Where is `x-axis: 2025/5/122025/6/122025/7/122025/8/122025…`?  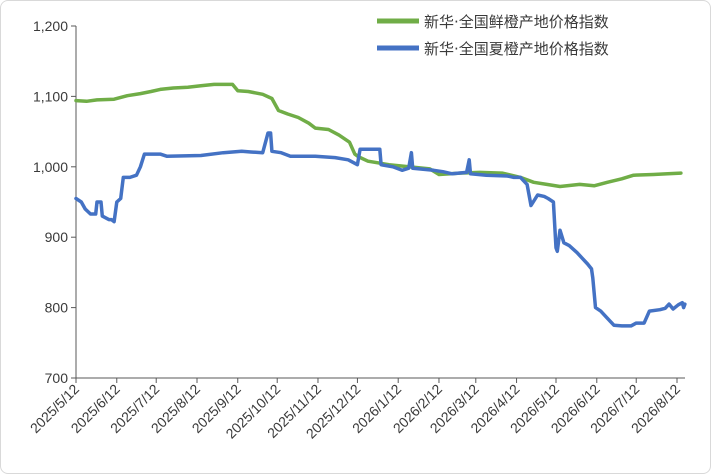 x-axis: 2025/5/122025/6/122025/7/122025/8/122025… is located at coordinates (356, 409).